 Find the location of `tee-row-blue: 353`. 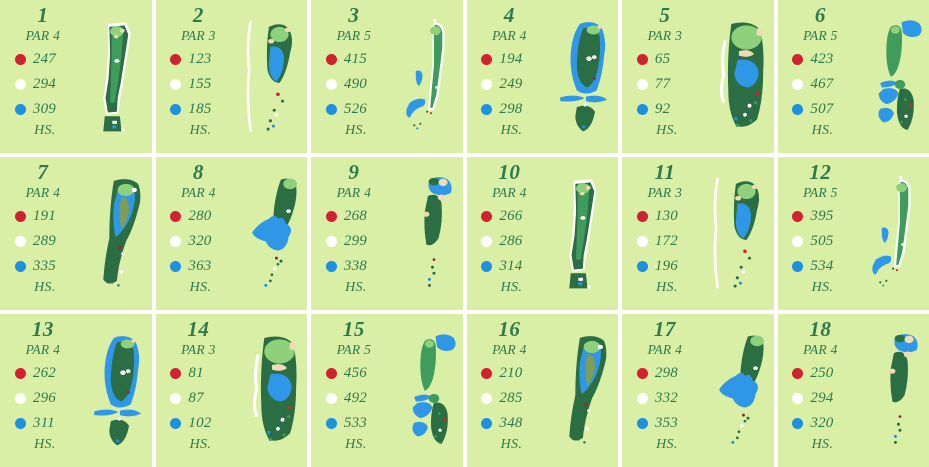

tee-row-blue: 353 is located at coordinates (665, 423).